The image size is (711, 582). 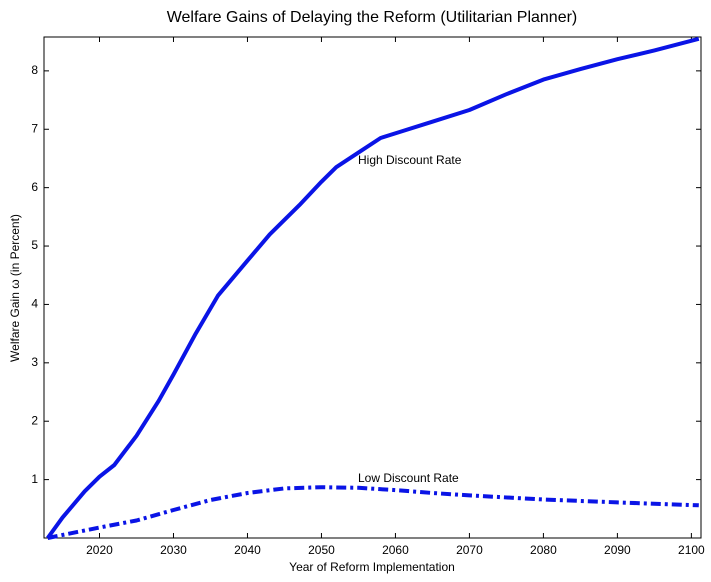 I want to click on y-tick-label: 3, so click(x=34, y=362).